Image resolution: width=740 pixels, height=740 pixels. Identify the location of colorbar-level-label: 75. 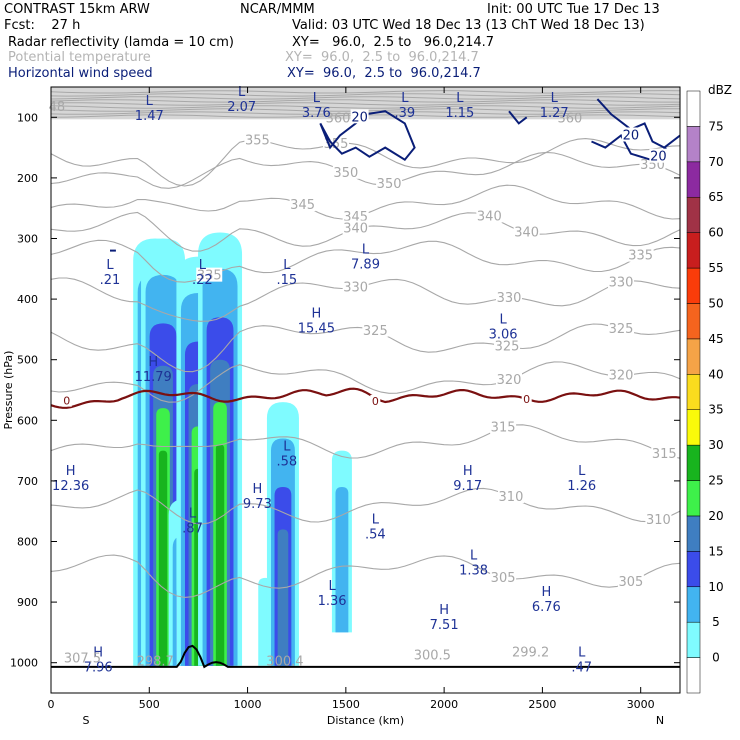
(715, 126).